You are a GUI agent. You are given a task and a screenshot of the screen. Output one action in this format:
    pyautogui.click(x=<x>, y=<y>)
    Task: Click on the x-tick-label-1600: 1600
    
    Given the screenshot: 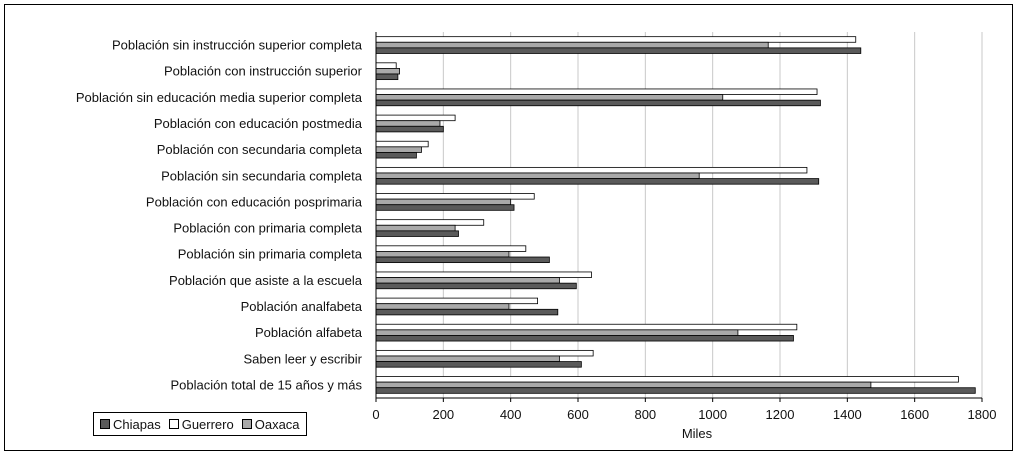 What is the action you would take?
    pyautogui.click(x=914, y=414)
    